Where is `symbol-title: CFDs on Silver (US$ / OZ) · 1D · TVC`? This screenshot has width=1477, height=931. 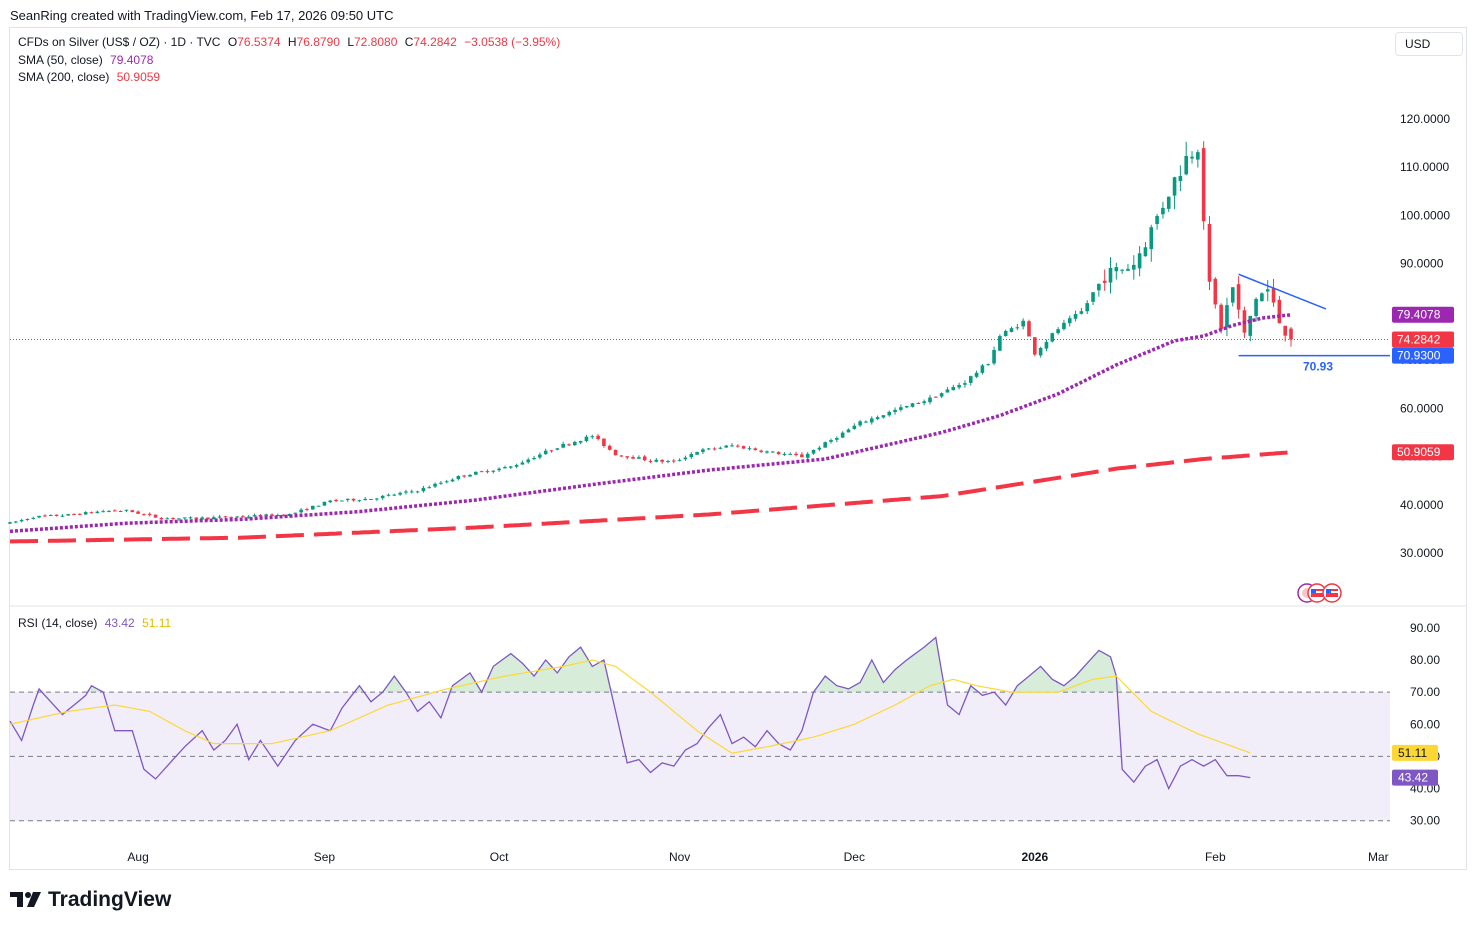 symbol-title: CFDs on Silver (US$ / OZ) · 1D · TVC is located at coordinates (119, 42).